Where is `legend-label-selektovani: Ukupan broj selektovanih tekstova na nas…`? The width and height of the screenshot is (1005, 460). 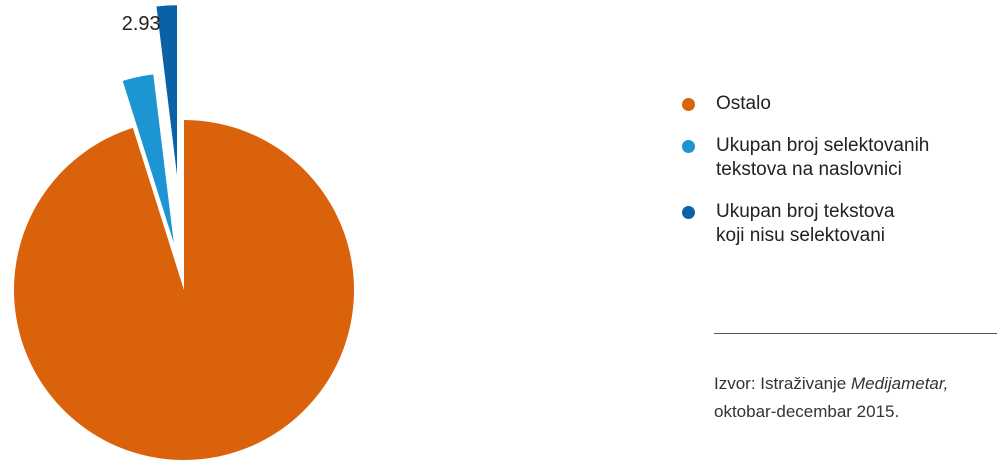 legend-label-selektovani: Ukupan broj selektovanih tekstova na nas… is located at coordinates (823, 157).